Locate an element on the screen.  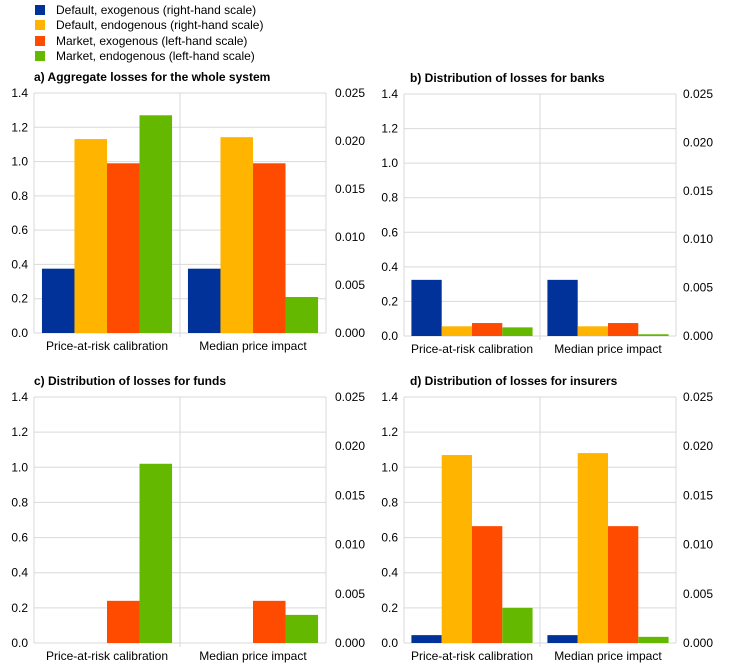
legend-item: Default, endogenous (right-hand scale) is located at coordinates (149, 26).